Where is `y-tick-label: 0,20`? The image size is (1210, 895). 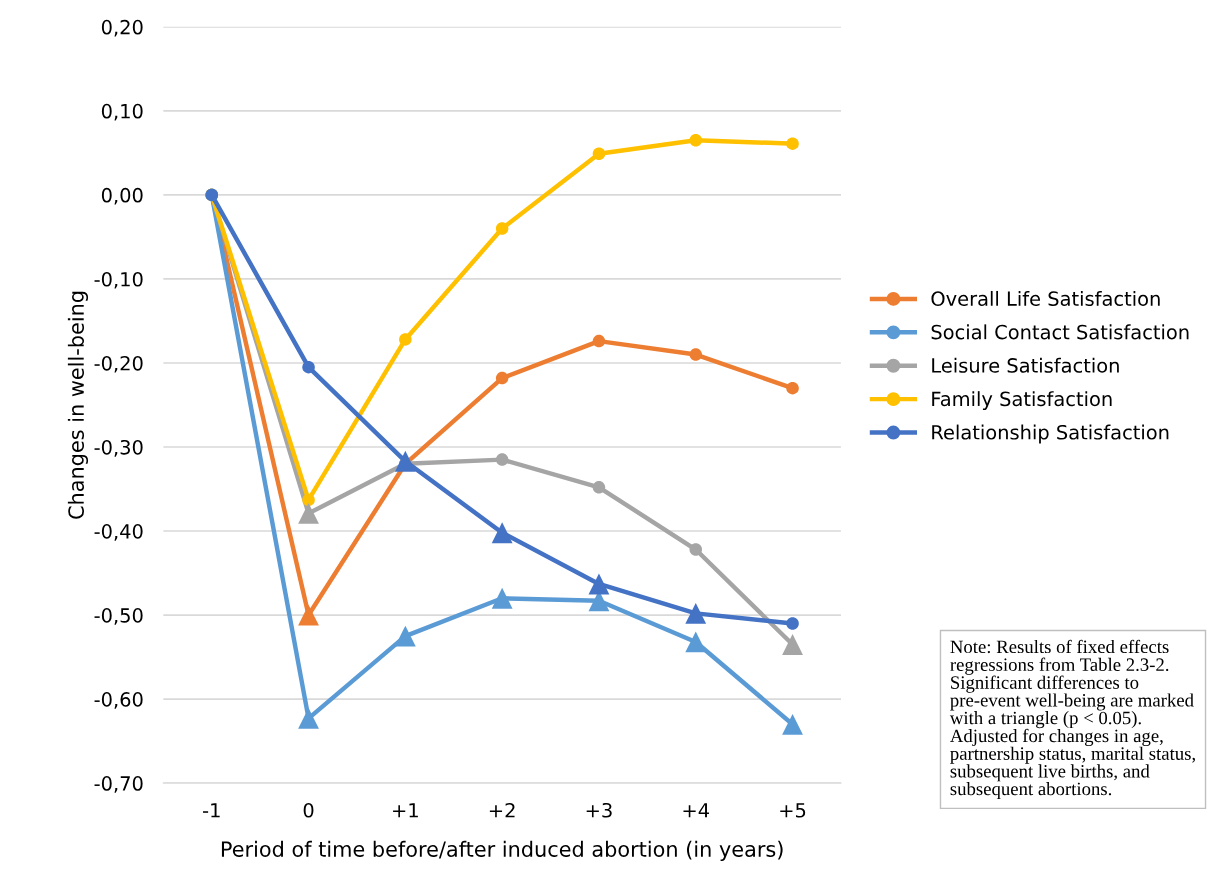 y-tick-label: 0,20 is located at coordinates (122, 28).